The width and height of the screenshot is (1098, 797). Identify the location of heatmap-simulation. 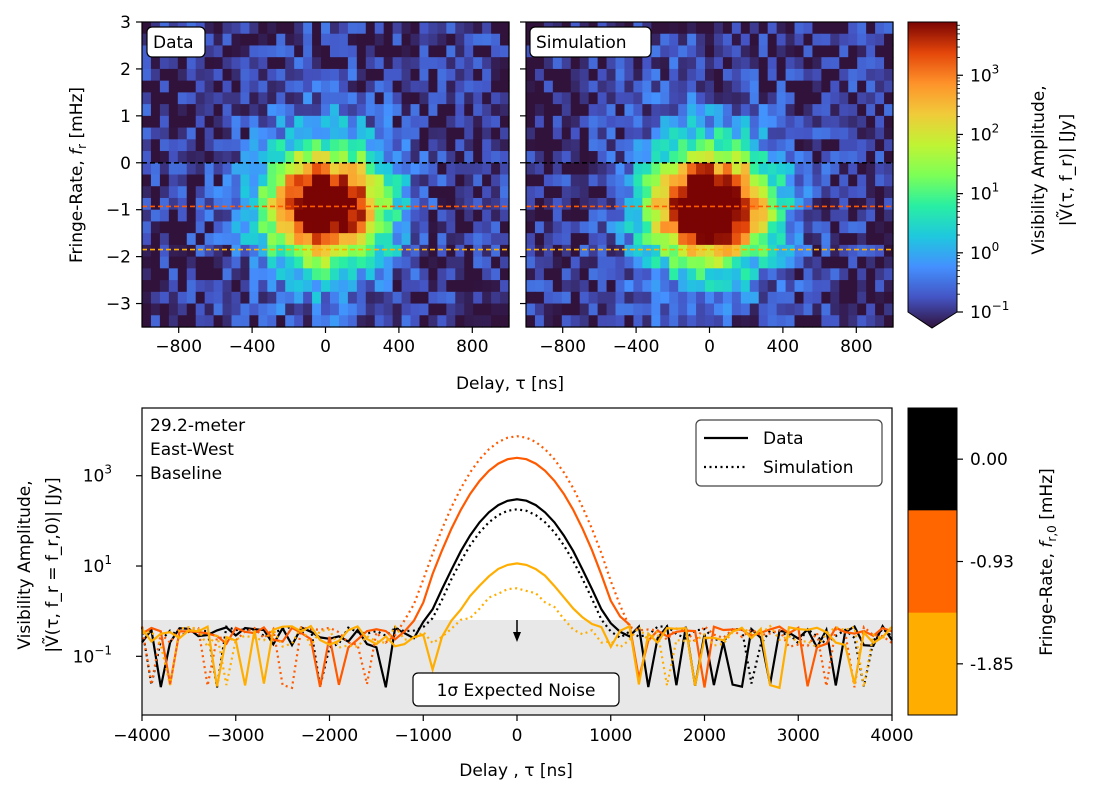
(710, 175).